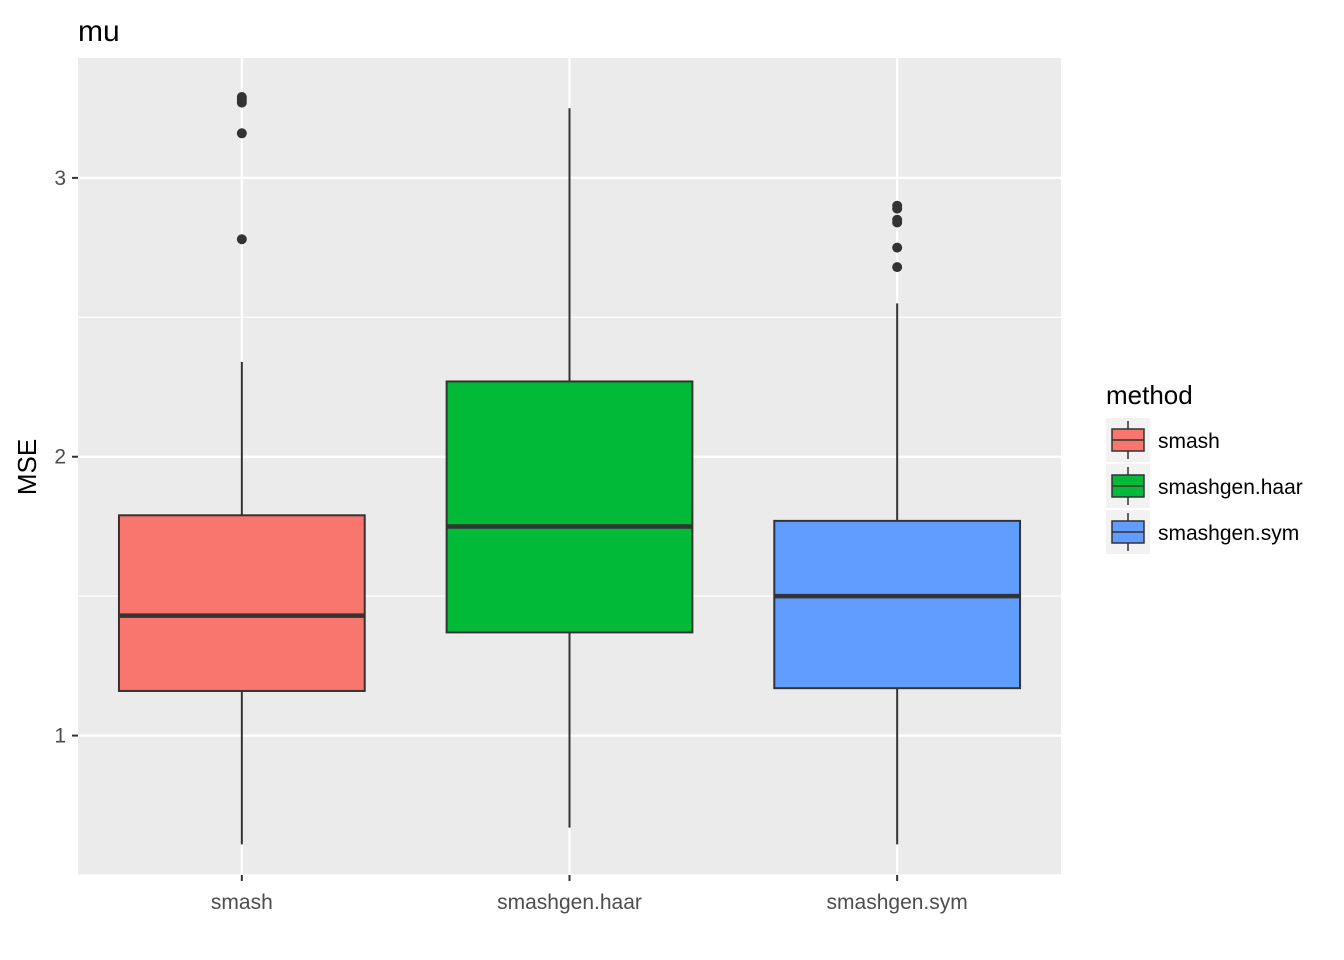 The image size is (1344, 960). I want to click on legend-label: smash, so click(1189, 441).